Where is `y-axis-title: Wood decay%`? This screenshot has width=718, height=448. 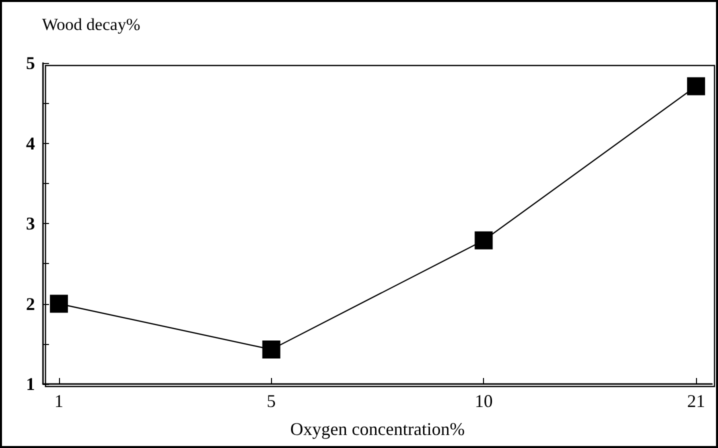
y-axis-title: Wood decay% is located at coordinates (91, 24).